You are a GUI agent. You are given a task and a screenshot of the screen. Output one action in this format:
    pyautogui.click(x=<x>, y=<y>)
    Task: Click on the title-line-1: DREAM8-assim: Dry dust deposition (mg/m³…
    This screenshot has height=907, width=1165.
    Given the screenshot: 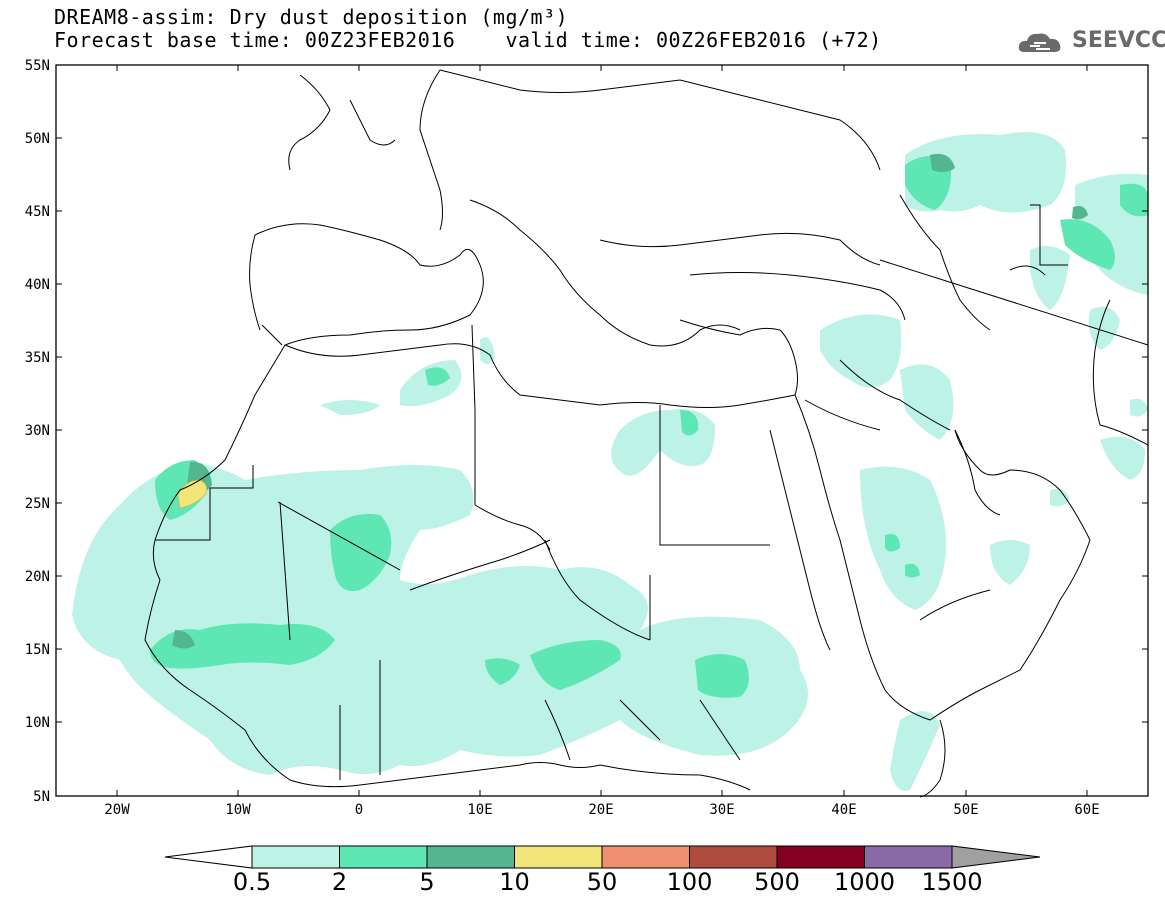 What is the action you would take?
    pyautogui.click(x=311, y=17)
    